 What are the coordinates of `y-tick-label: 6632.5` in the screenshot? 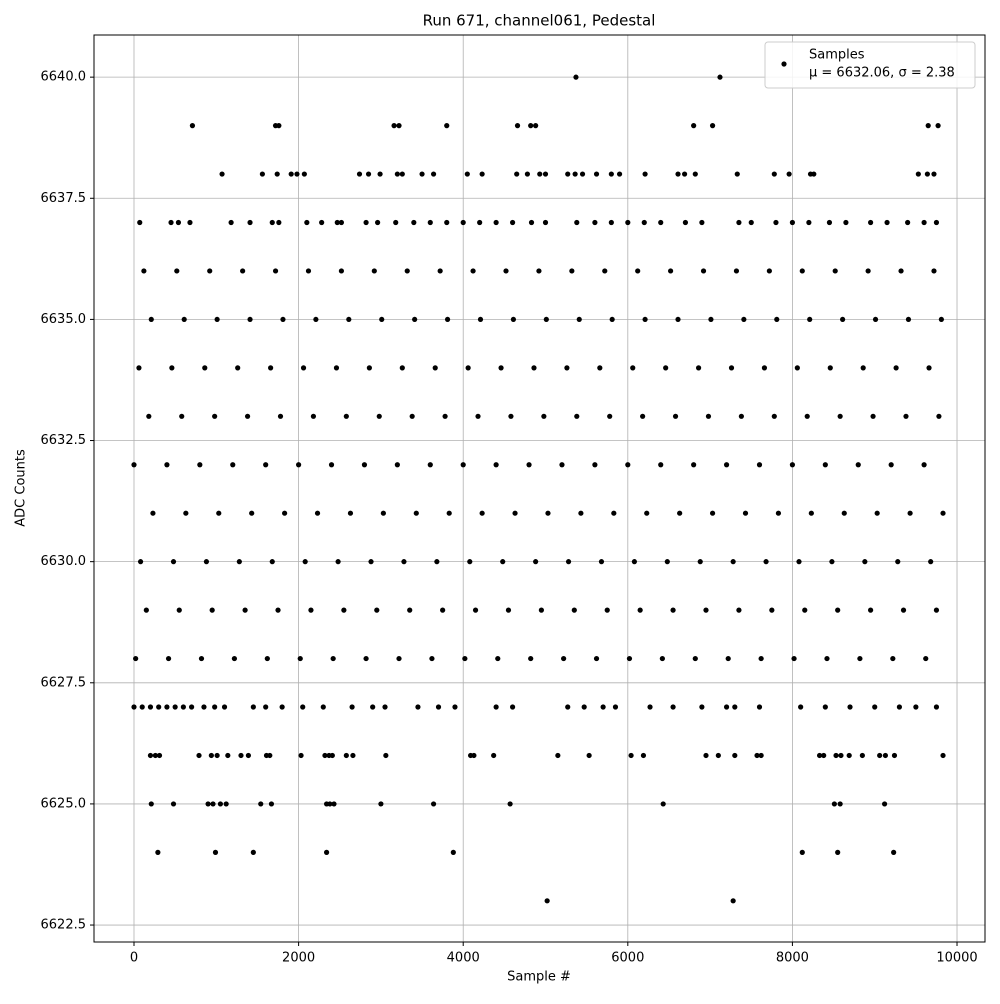 It's located at (64, 440).